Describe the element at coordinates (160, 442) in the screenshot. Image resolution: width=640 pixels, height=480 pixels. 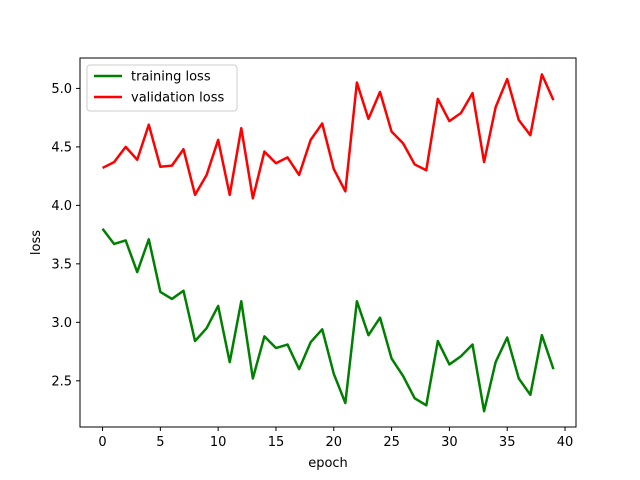
I see `x-tick-label: 5` at that location.